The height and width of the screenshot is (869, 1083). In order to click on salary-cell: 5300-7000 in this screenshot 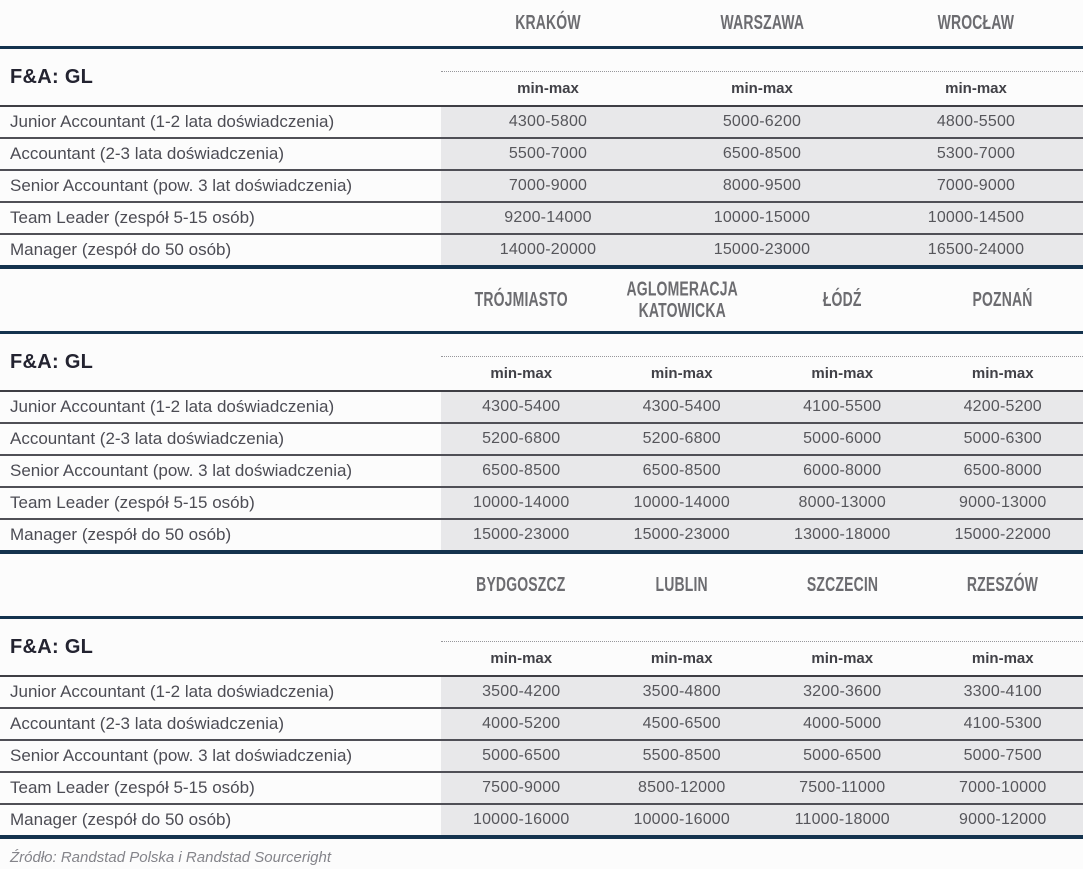, I will do `click(976, 154)`.